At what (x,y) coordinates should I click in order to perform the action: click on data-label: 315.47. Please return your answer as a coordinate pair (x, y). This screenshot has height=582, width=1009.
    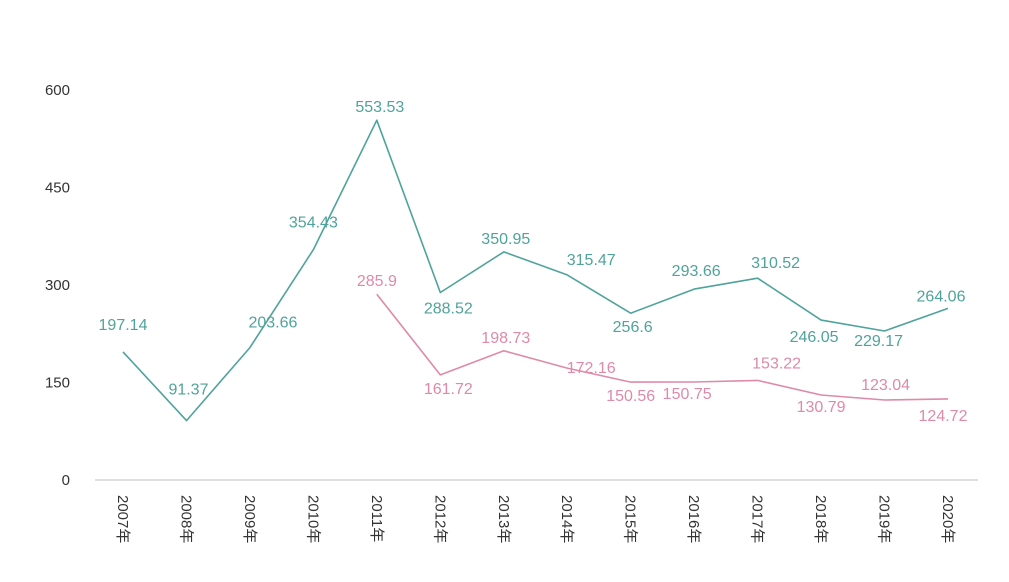
    Looking at the image, I should click on (591, 260).